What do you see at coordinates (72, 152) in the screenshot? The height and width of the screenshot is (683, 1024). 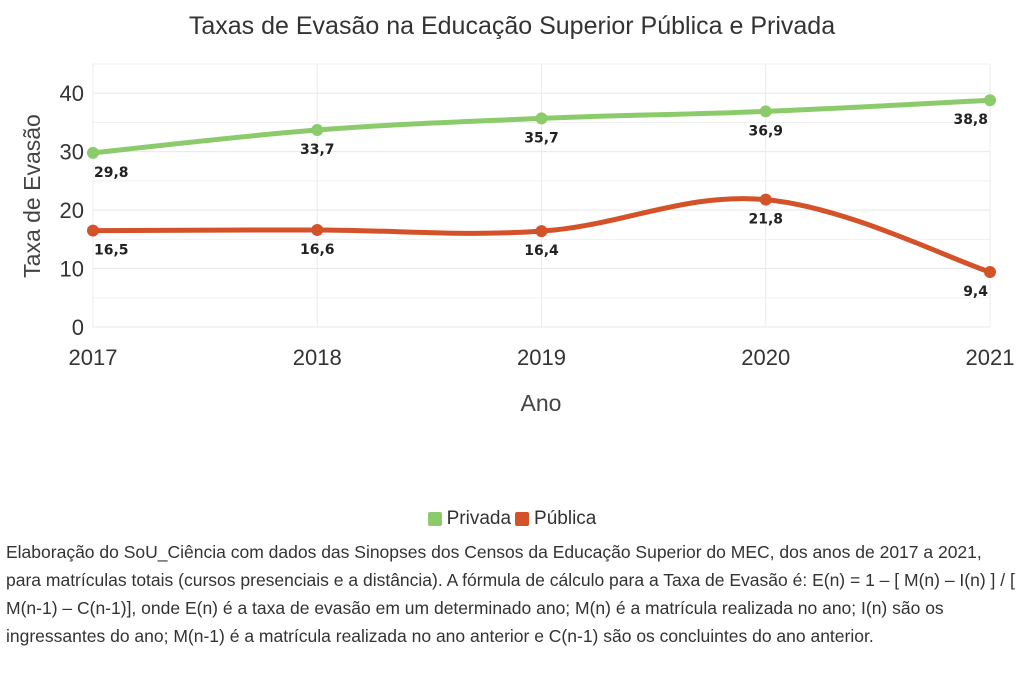 I see `y-tick-label: 30` at bounding box center [72, 152].